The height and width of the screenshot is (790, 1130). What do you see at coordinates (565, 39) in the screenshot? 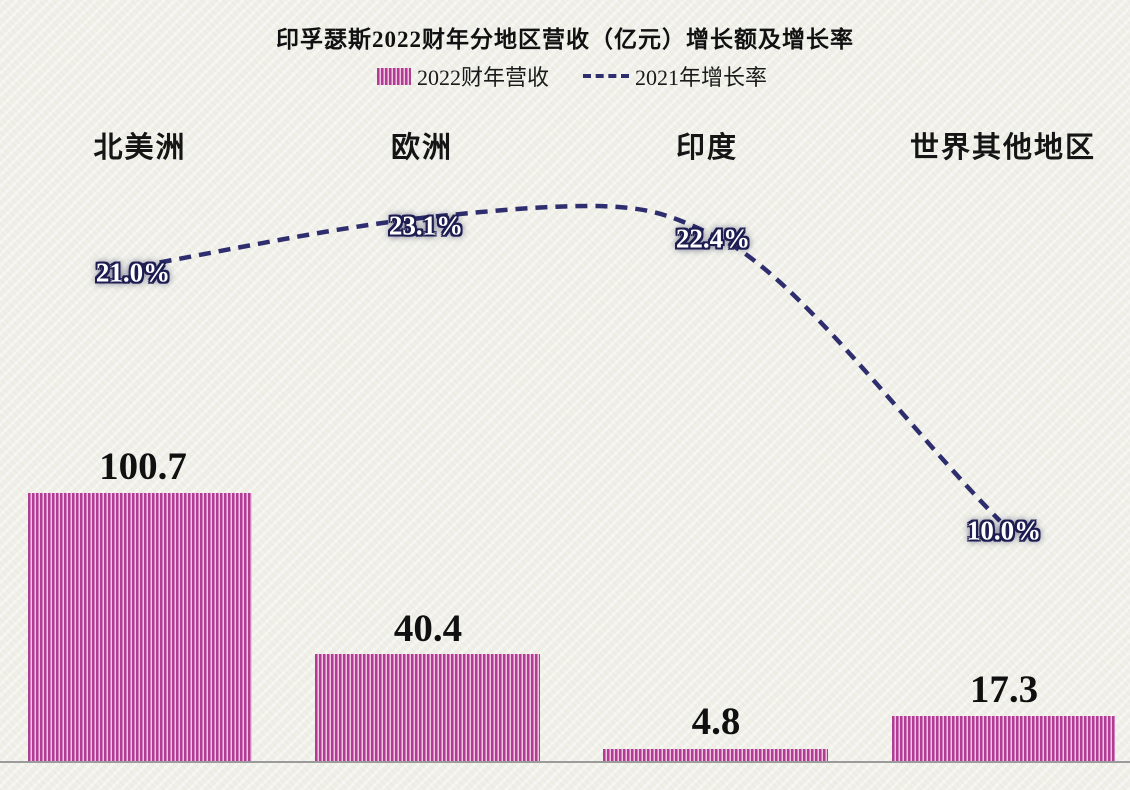
I see `chart-title: 印孚瑟斯2022财年分地区营收（亿元）增长额及增长率` at bounding box center [565, 39].